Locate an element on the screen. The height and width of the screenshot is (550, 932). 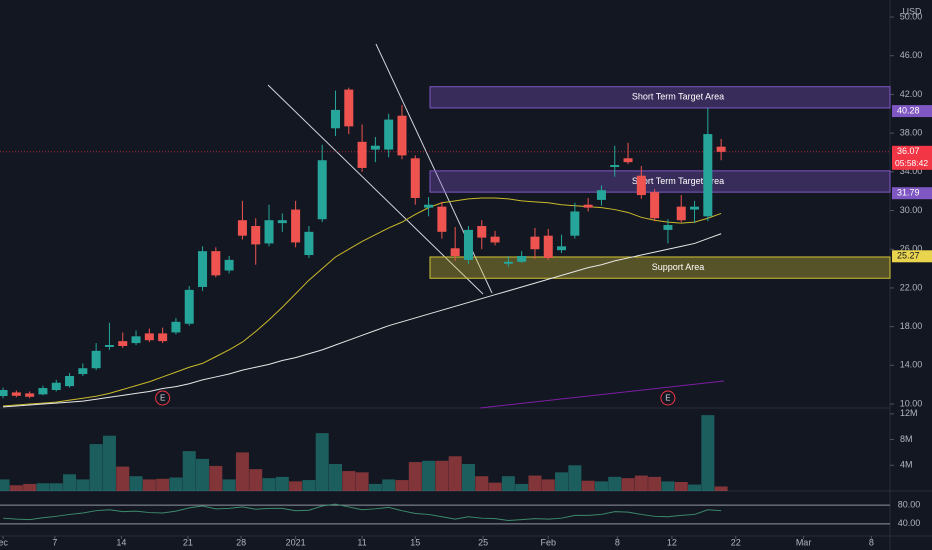
zone-label: Support Area is located at coordinates (678, 267).